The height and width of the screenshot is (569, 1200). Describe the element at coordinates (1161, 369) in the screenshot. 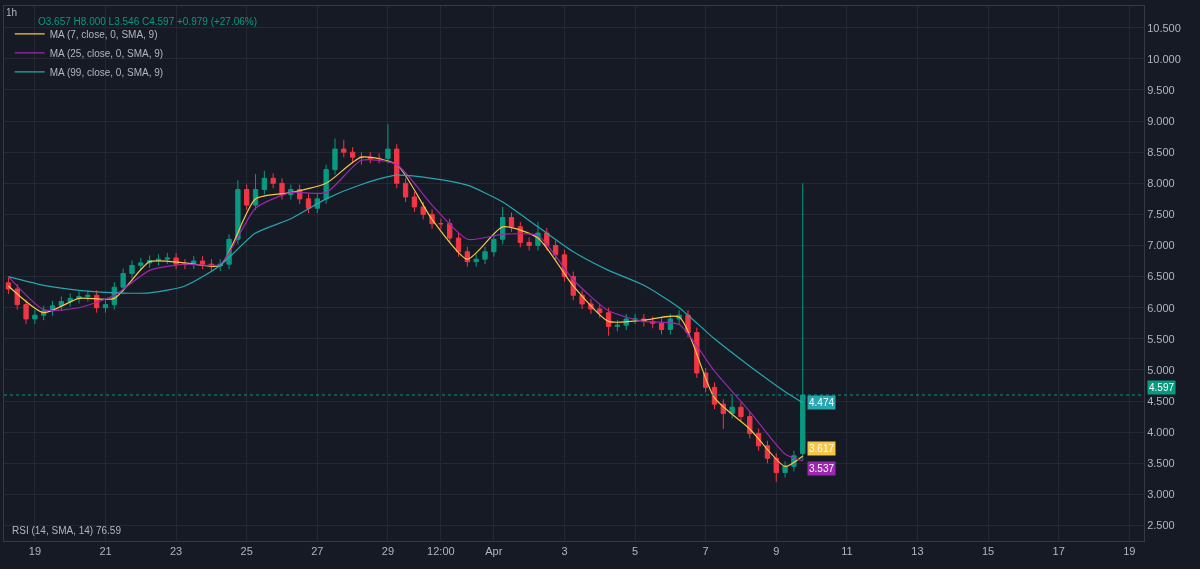

I see `y-tick-label: 5.000` at that location.